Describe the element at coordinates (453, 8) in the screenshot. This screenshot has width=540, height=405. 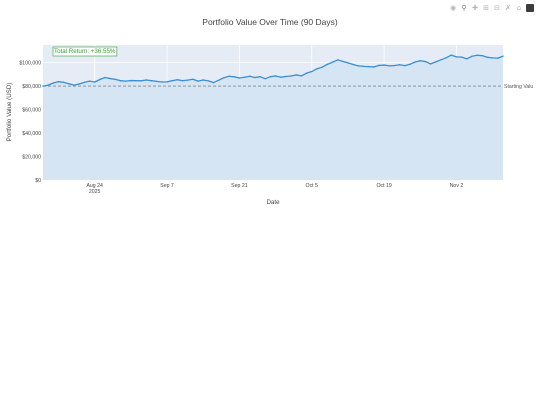
I see `camera-icon: ◉` at that location.